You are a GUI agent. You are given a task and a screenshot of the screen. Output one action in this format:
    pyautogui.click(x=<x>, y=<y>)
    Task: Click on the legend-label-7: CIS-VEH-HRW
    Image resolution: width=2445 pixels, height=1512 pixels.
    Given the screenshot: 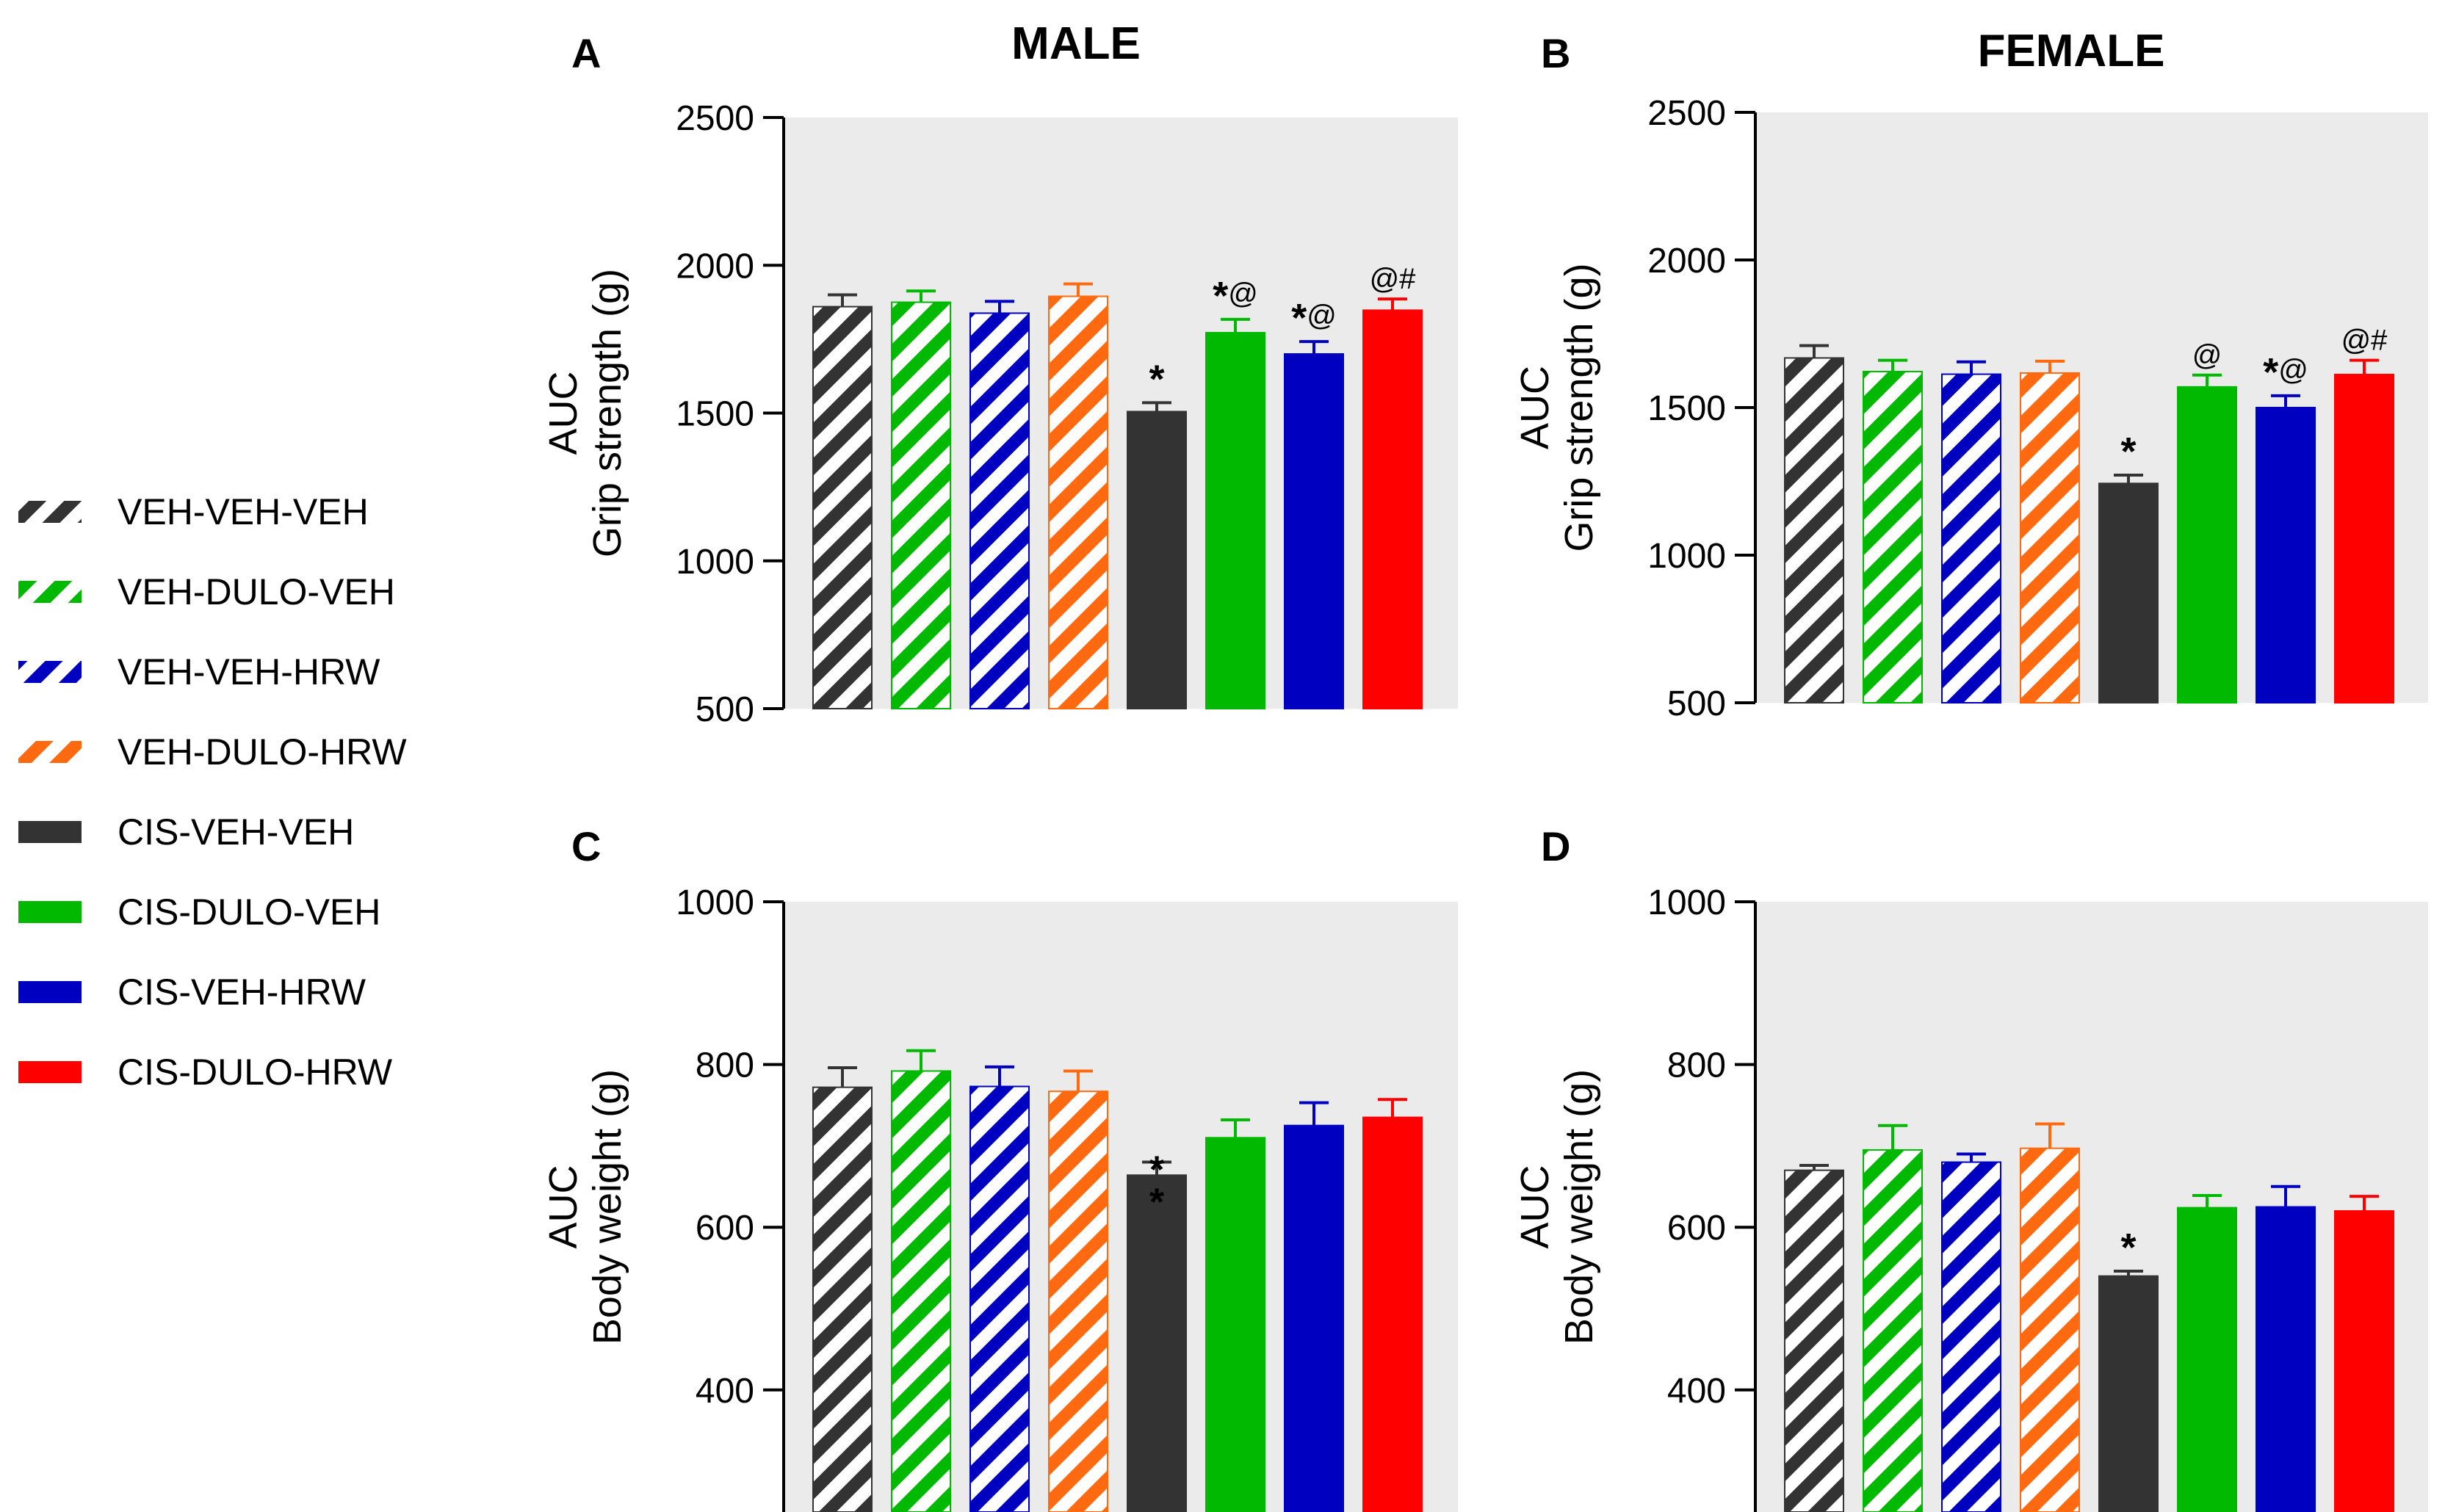 What is the action you would take?
    pyautogui.click(x=242, y=993)
    